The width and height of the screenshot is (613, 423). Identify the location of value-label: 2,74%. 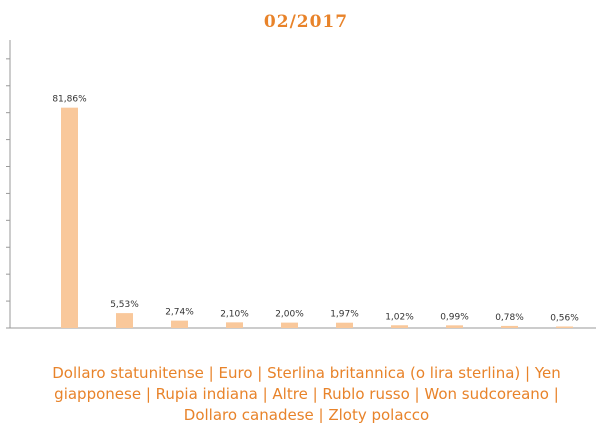
(179, 313).